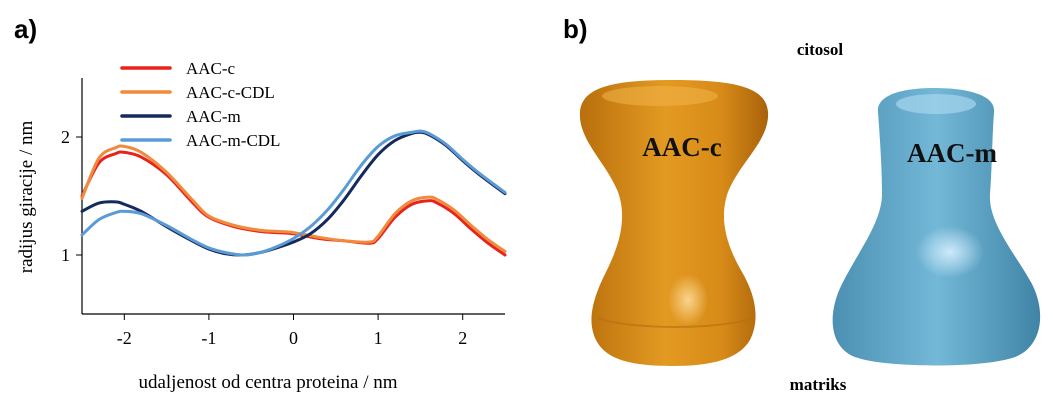 The width and height of the screenshot is (1053, 399). I want to click on chart-legend: AAC-c AAC-c-CDL AAC-m AAC-m-CDL, so click(200, 104).